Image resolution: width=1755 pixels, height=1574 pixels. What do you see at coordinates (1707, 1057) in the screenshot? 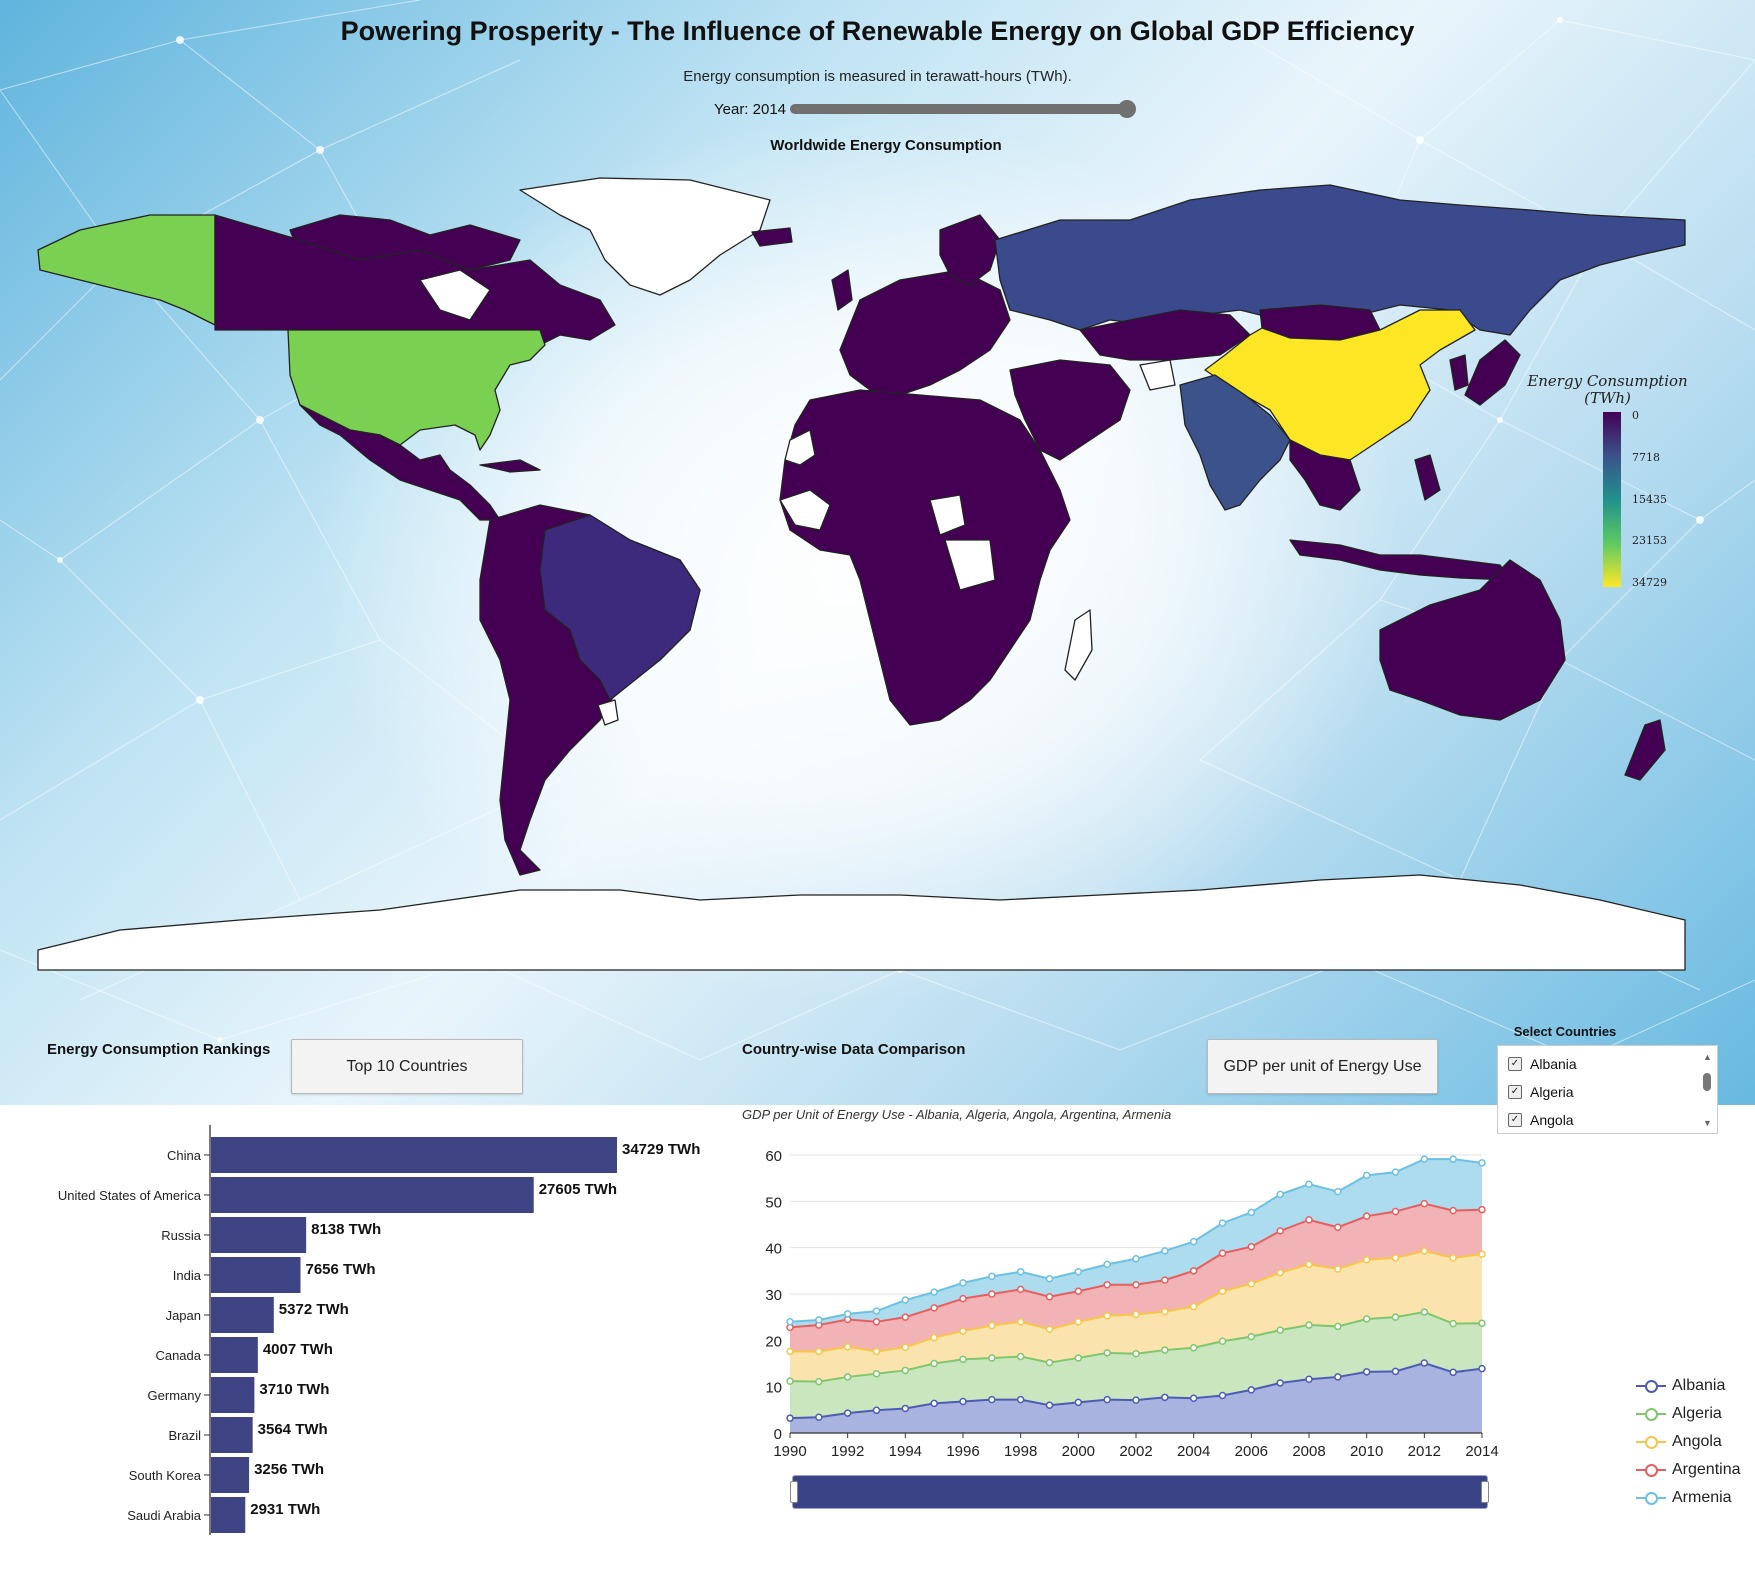
I see `scroll-up-icon: ▲` at bounding box center [1707, 1057].